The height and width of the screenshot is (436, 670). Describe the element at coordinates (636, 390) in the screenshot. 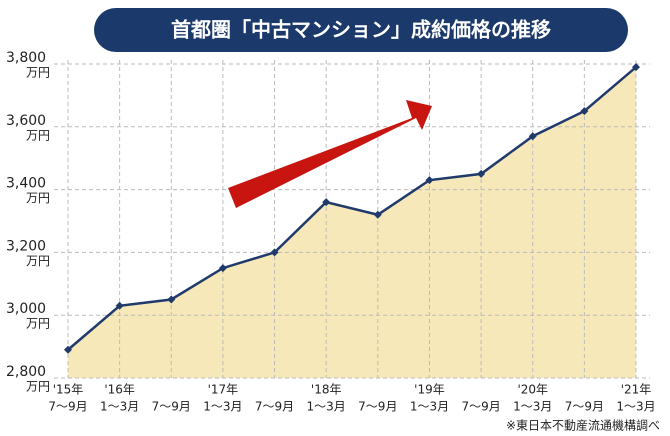

I see `x-group-label: '21年` at that location.